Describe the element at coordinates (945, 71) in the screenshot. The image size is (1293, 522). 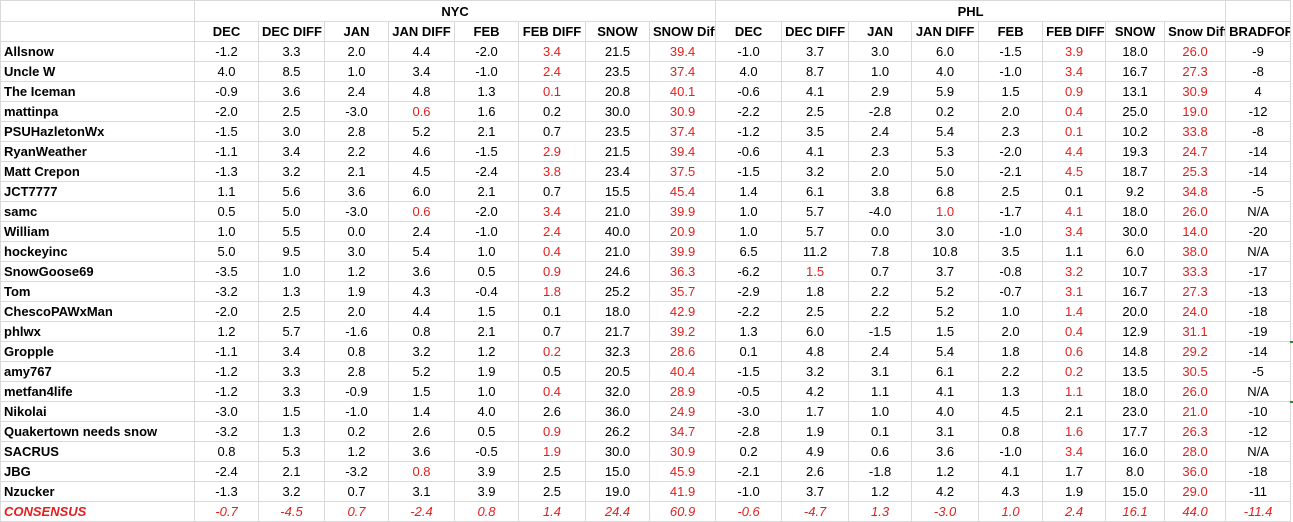
I see `value-cell: 4.0` at that location.